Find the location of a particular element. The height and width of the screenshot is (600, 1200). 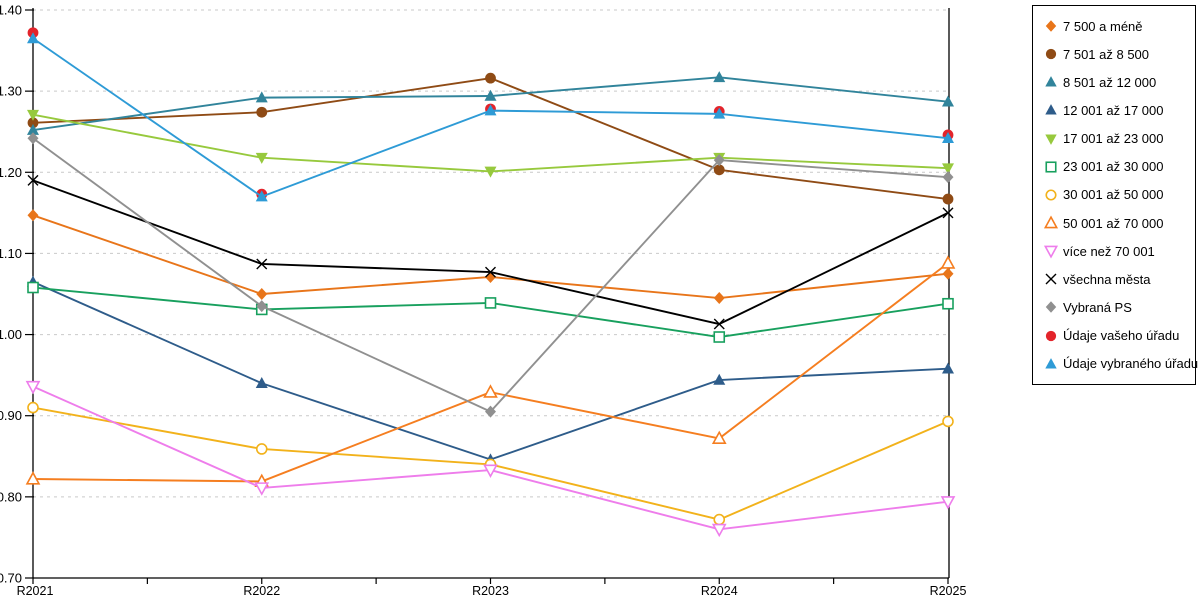

legend-label: 12 001 až 17 000 is located at coordinates (1113, 110).